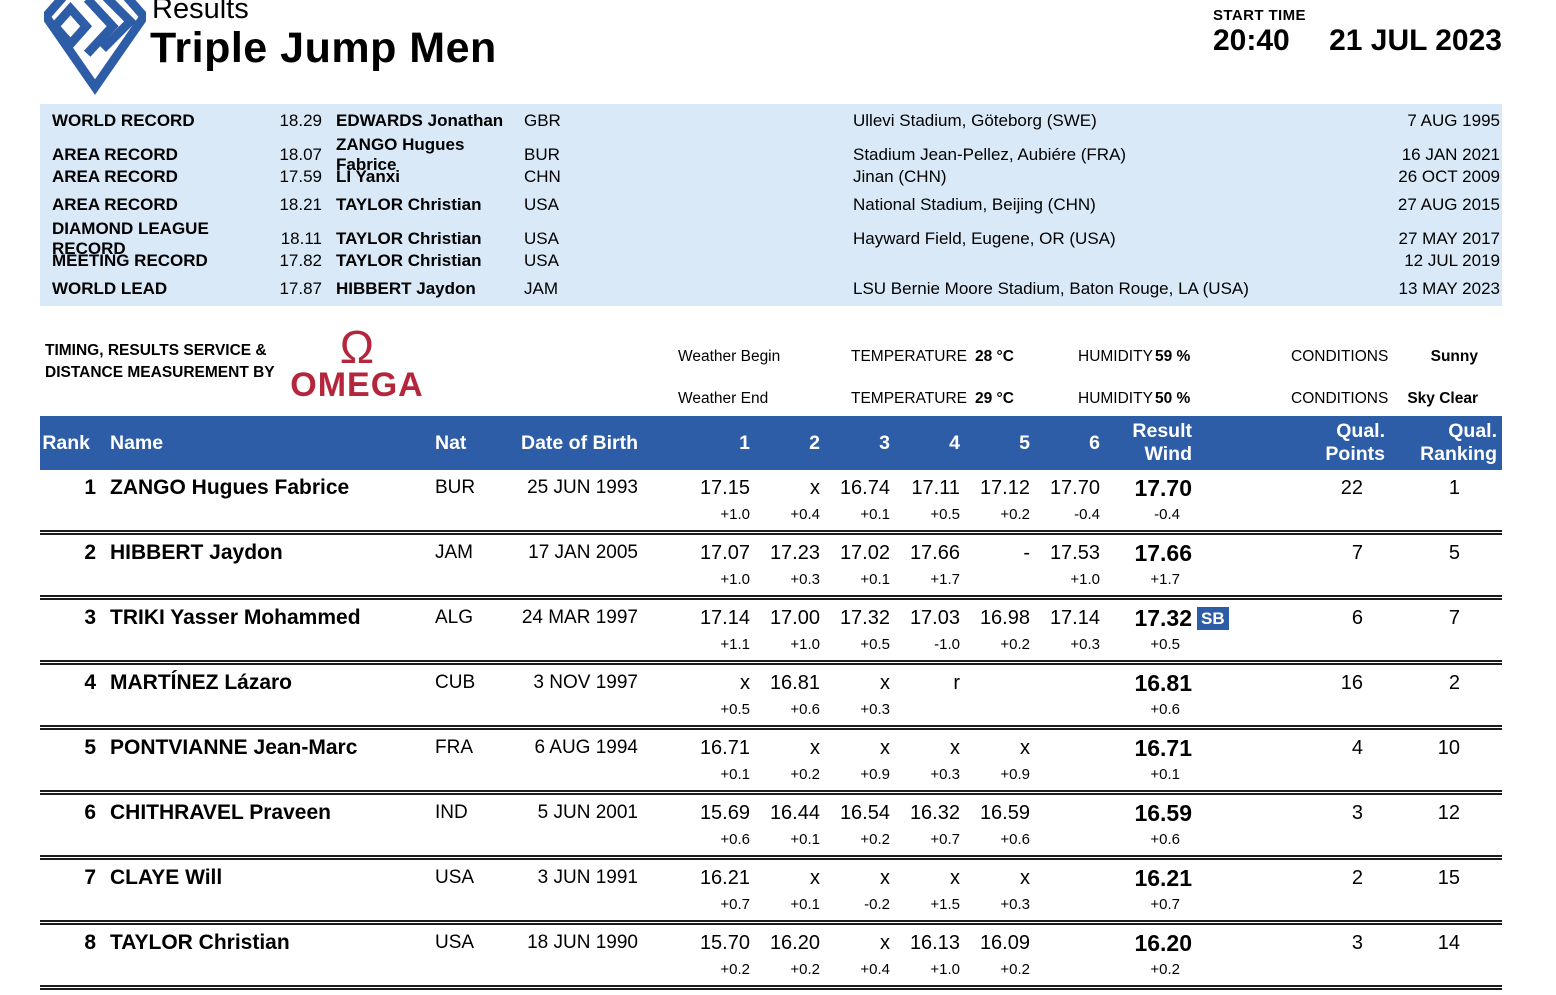 The height and width of the screenshot is (995, 1556). What do you see at coordinates (469, 630) in the screenshot?
I see `nationality-cell: ALG` at bounding box center [469, 630].